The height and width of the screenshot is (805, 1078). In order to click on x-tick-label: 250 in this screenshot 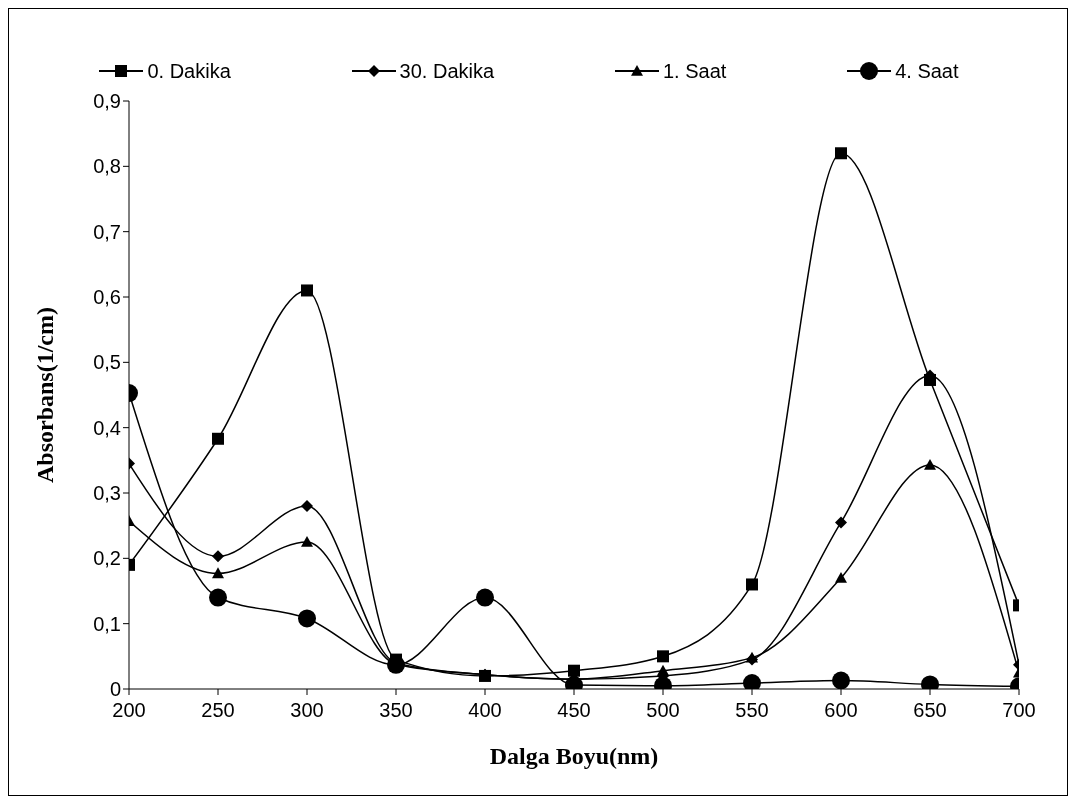, I will do `click(218, 710)`.